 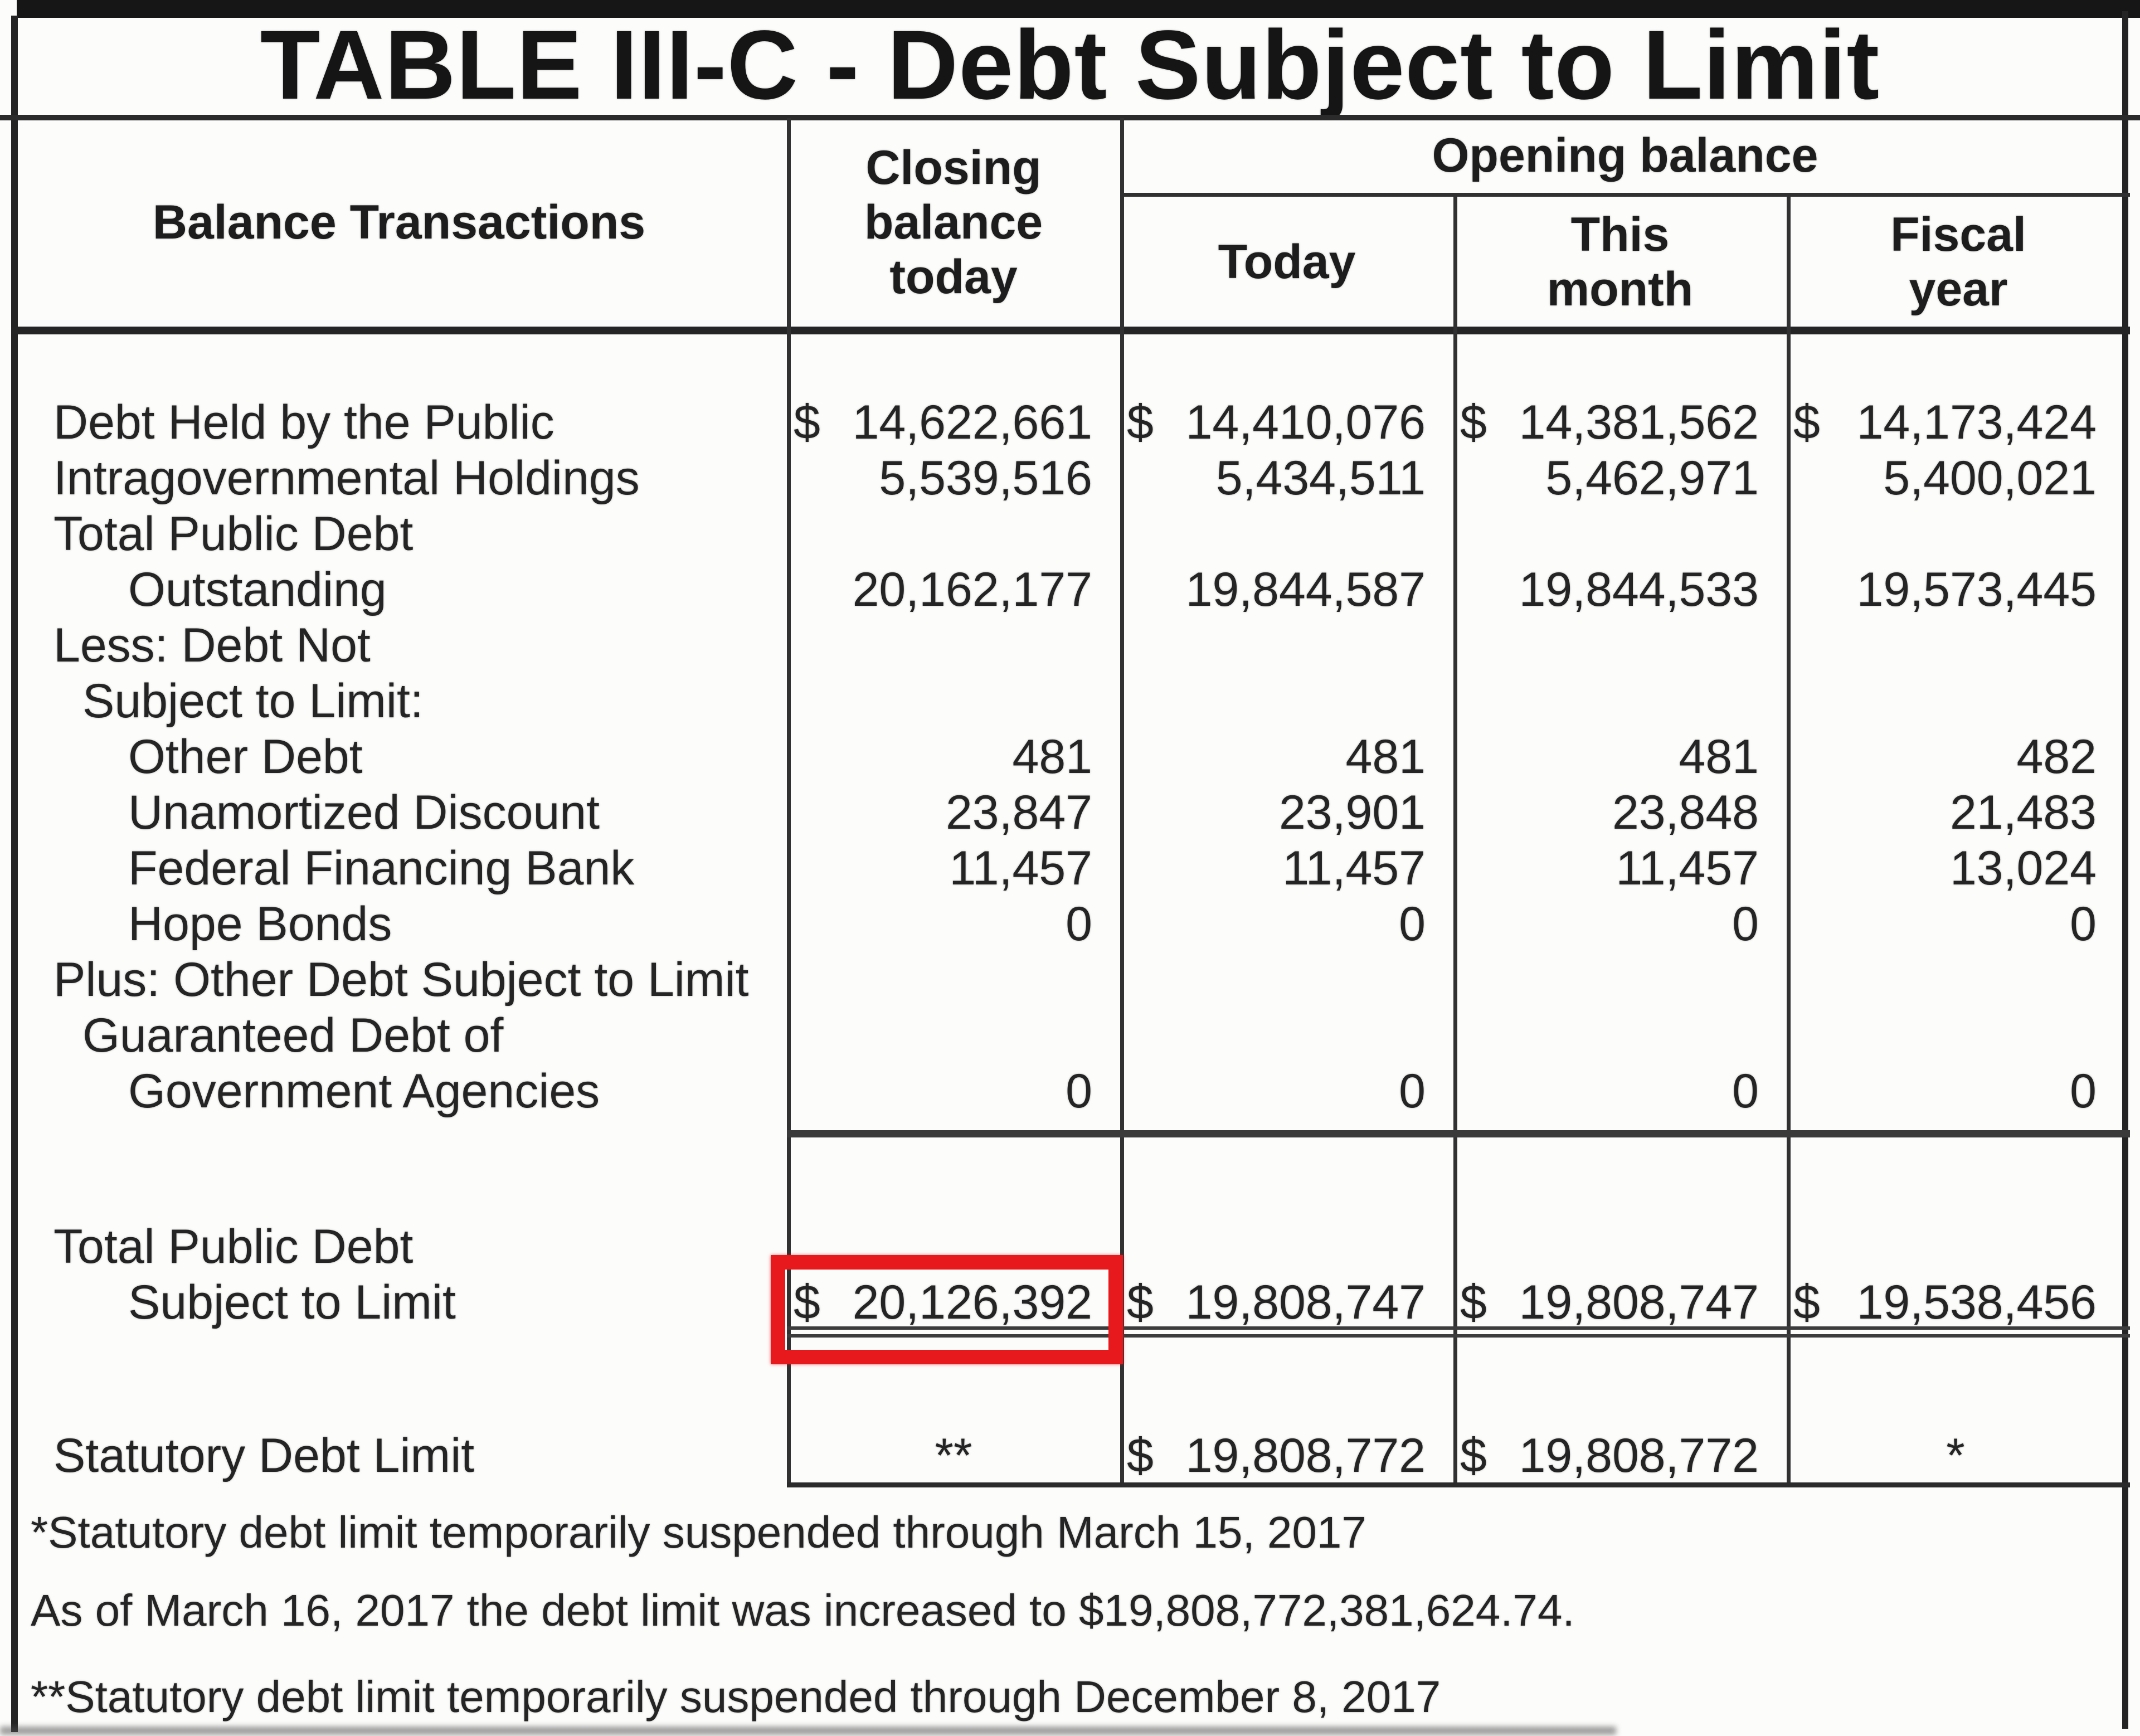 What do you see at coordinates (1620, 1302) in the screenshot?
I see `totals-cell-opening-this-month: $ 19,808,747` at bounding box center [1620, 1302].